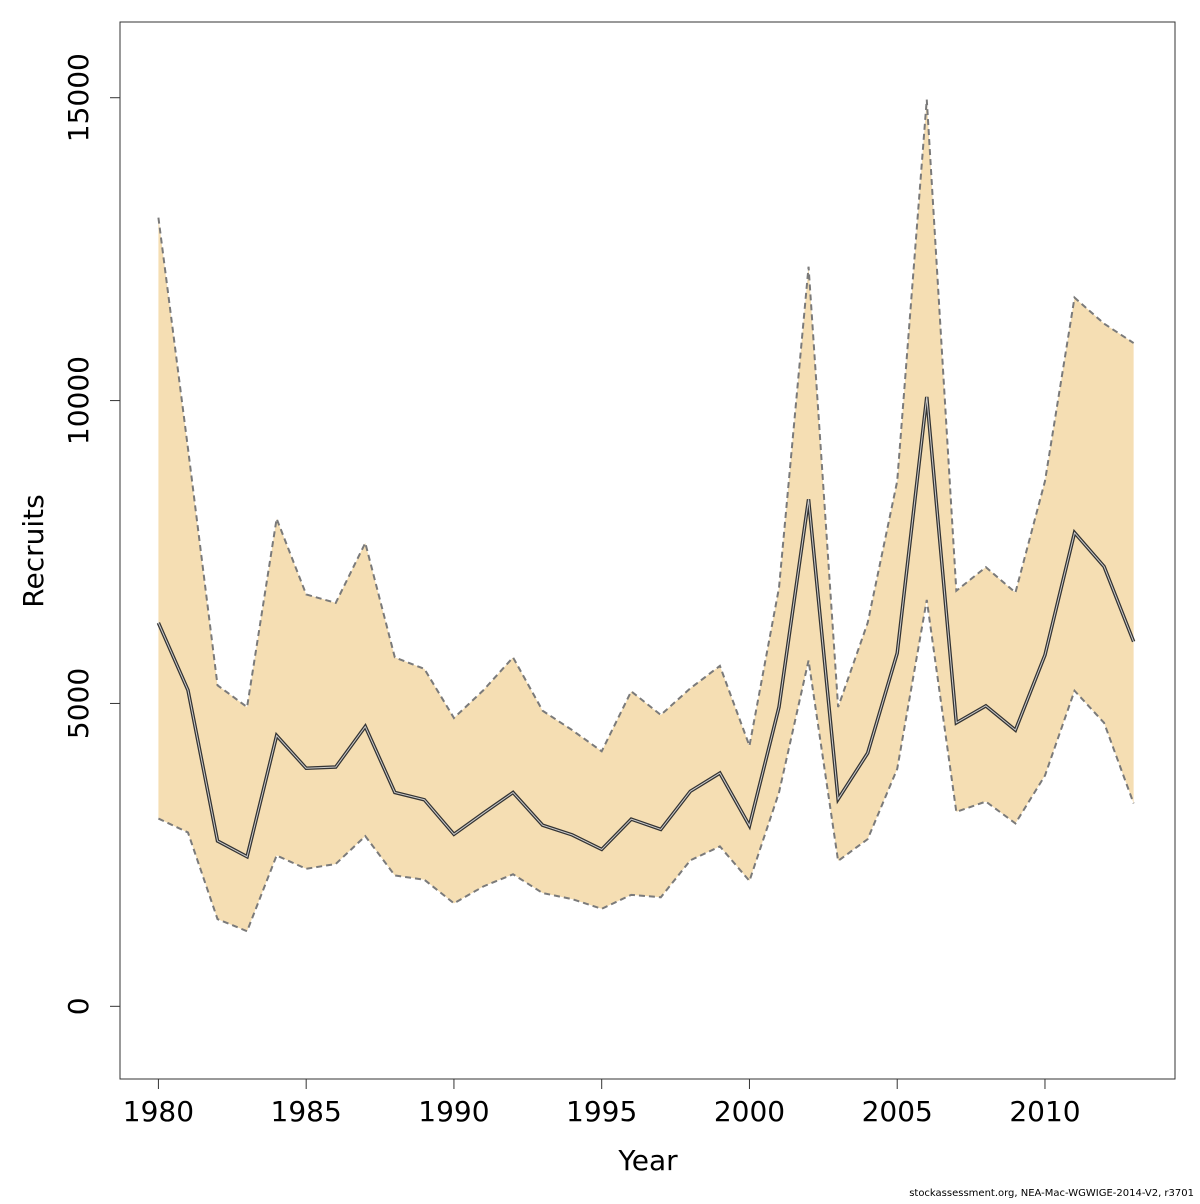 This screenshot has width=1200, height=1204. What do you see at coordinates (78, 703) in the screenshot?
I see `y-tick-label: 5000` at bounding box center [78, 703].